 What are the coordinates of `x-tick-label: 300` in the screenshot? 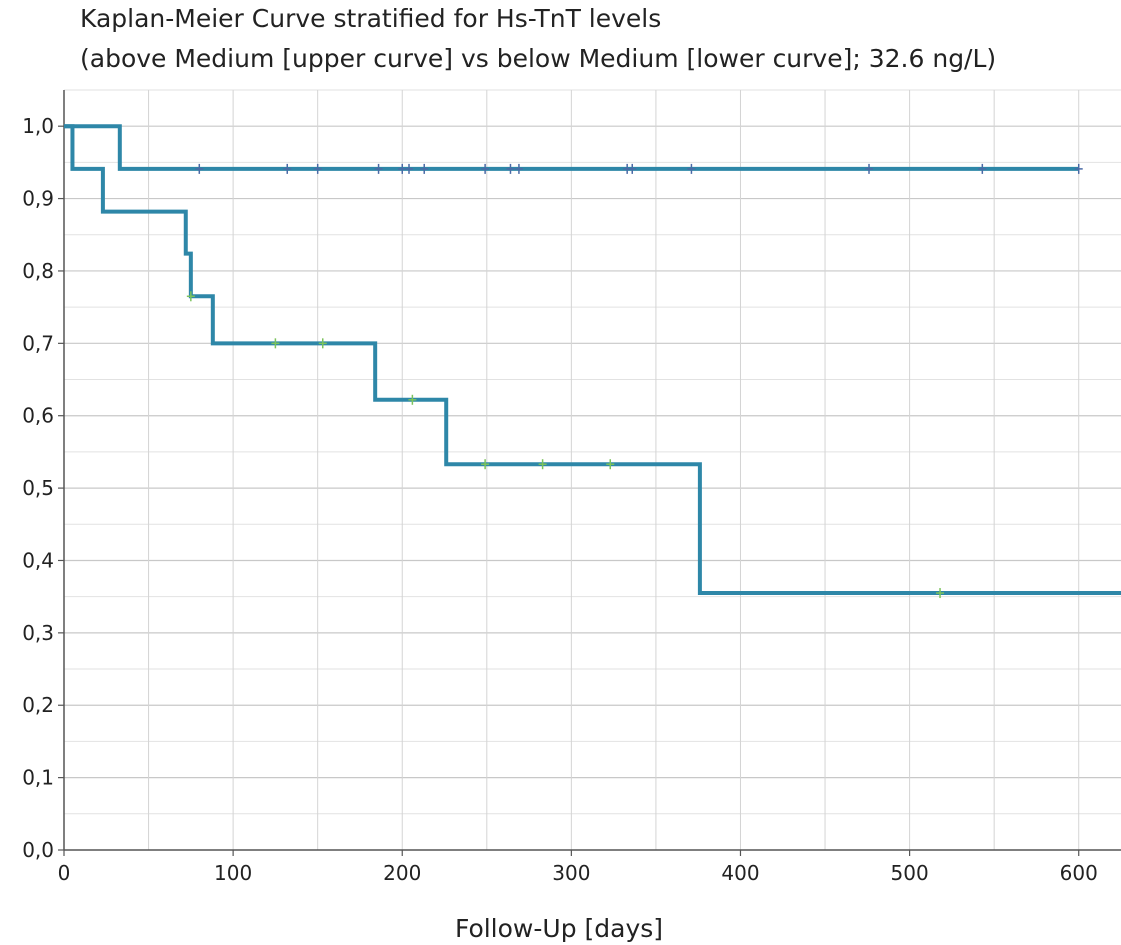 It's located at (571, 873).